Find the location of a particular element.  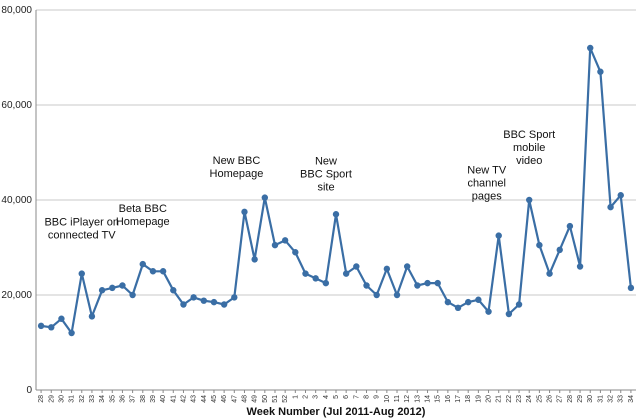

x-tick-label: 5 is located at coordinates (336, 397).